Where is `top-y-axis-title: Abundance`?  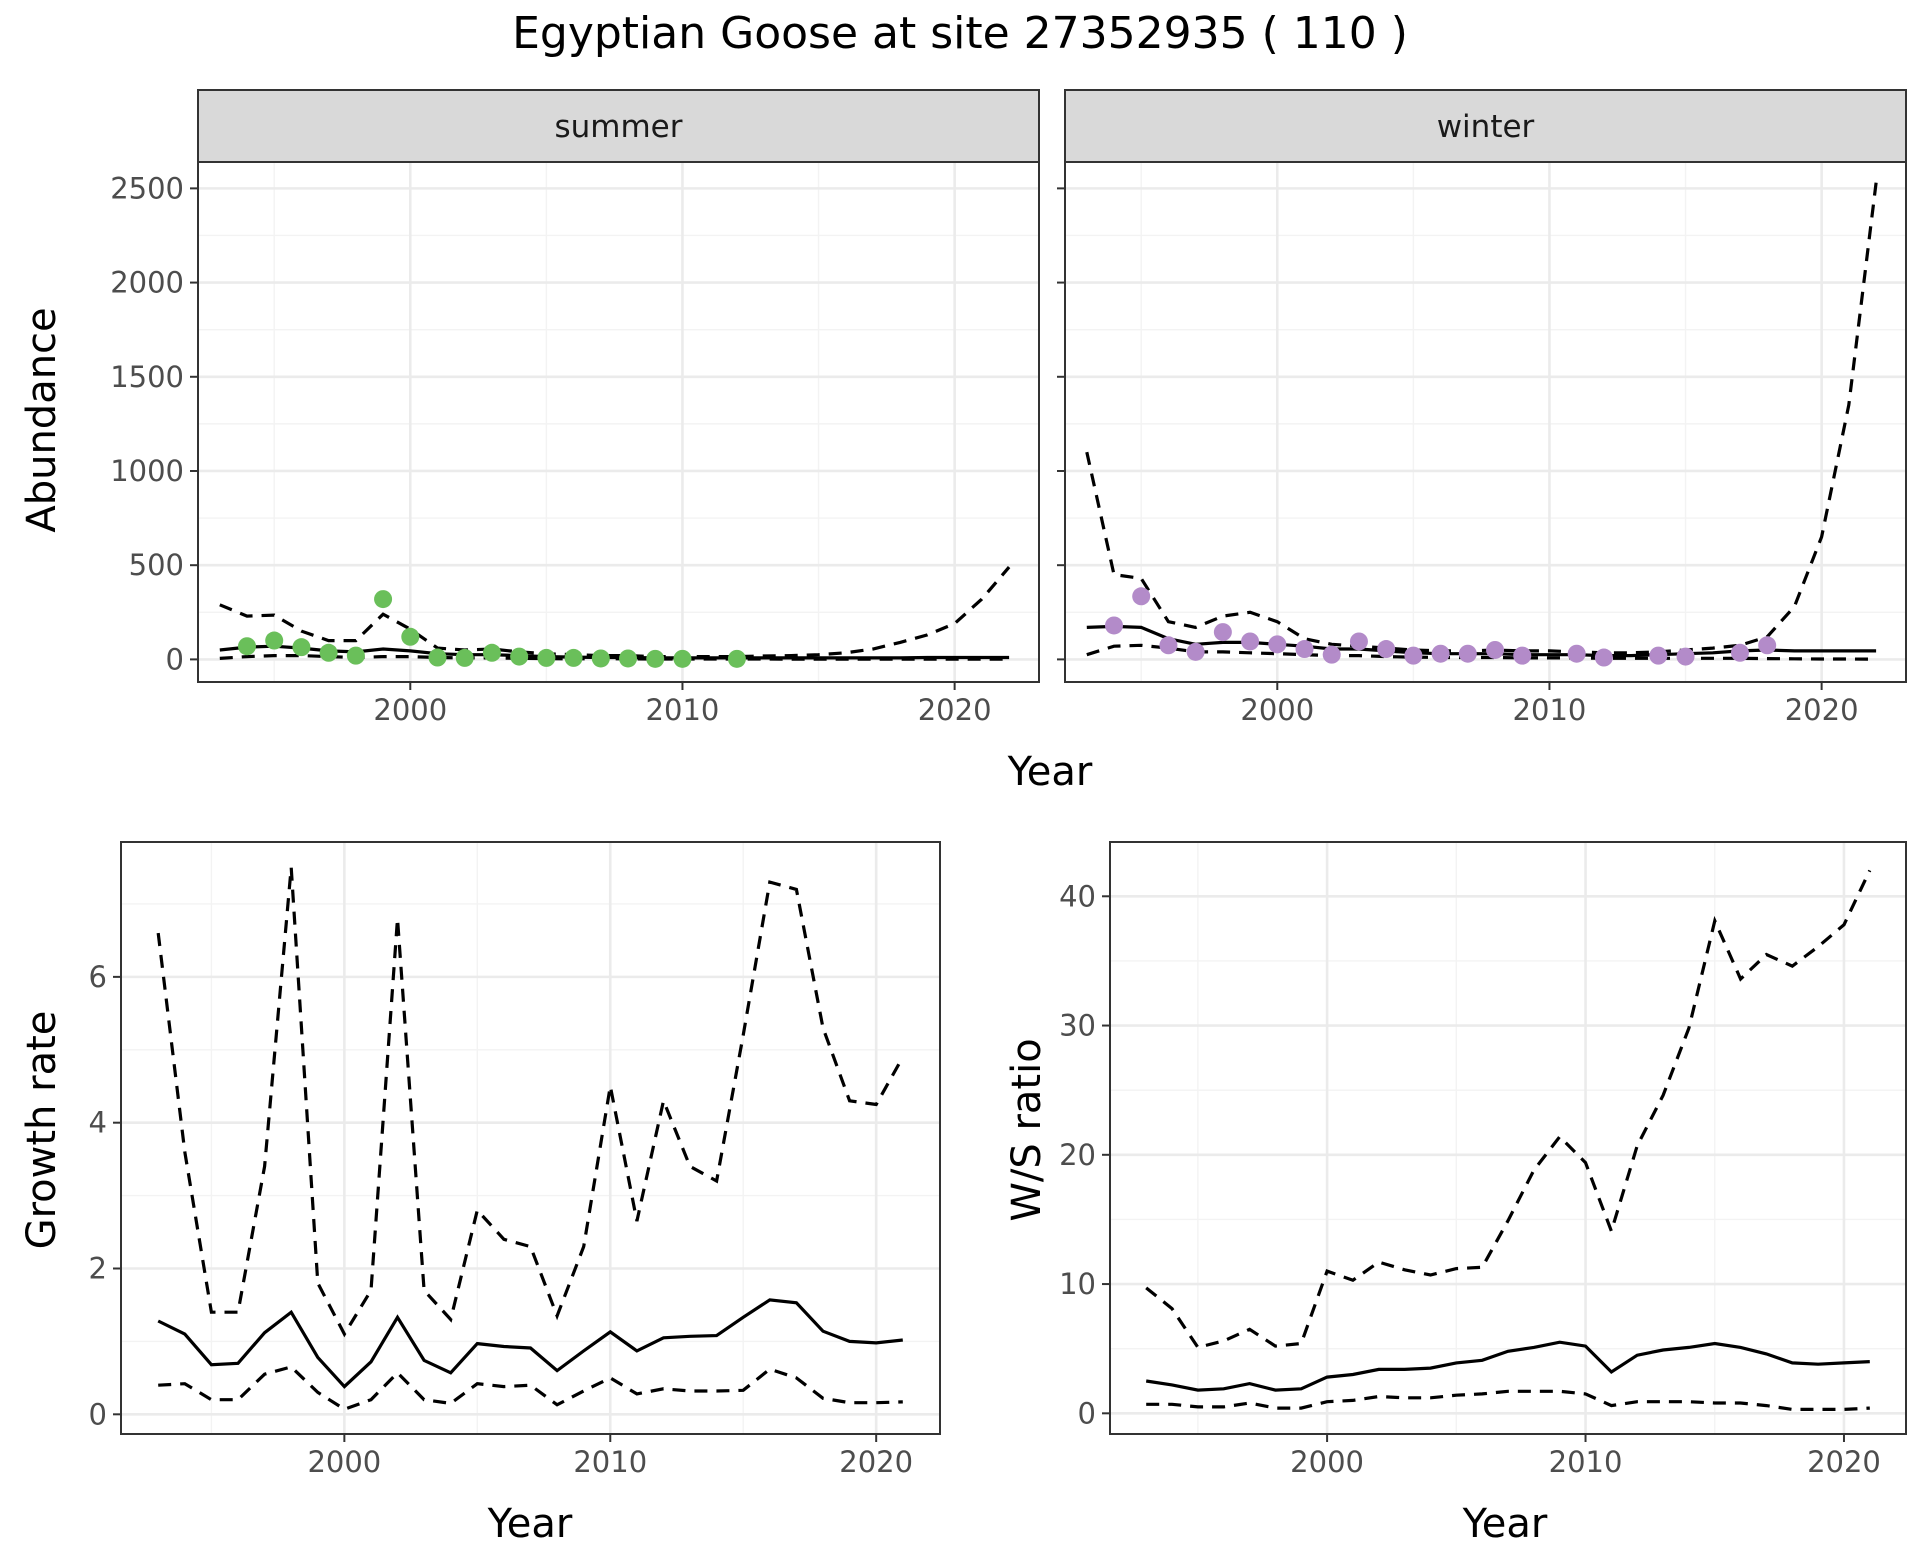
top-y-axis-title: Abundance is located at coordinates (42, 419).